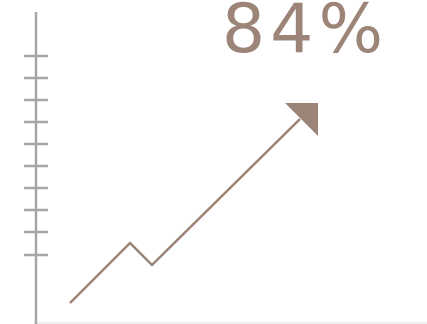 This screenshot has width=427, height=324. I want to click on trend-arrowhead, so click(301, 119).